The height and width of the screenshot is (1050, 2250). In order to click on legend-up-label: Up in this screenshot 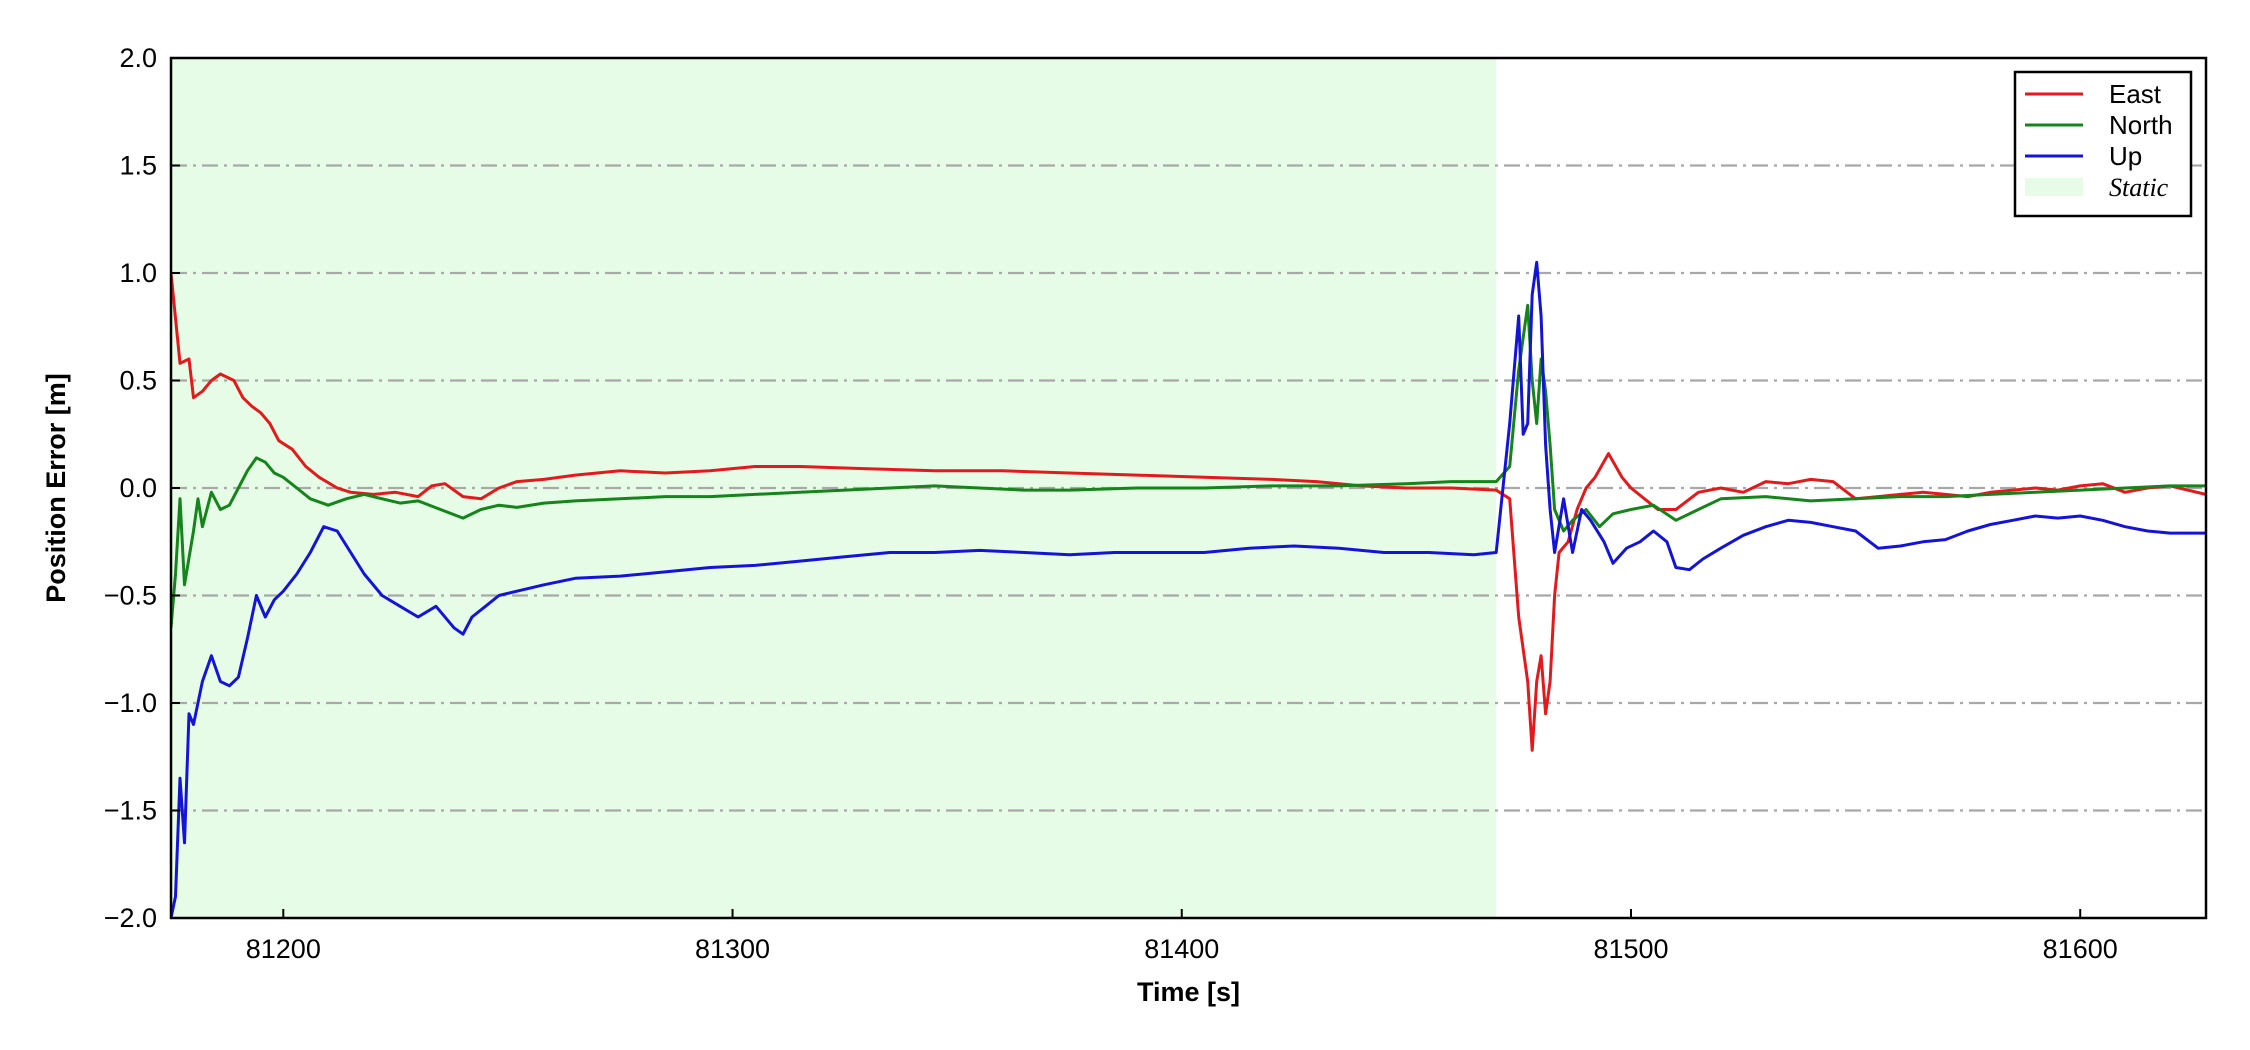, I will do `click(2125, 156)`.